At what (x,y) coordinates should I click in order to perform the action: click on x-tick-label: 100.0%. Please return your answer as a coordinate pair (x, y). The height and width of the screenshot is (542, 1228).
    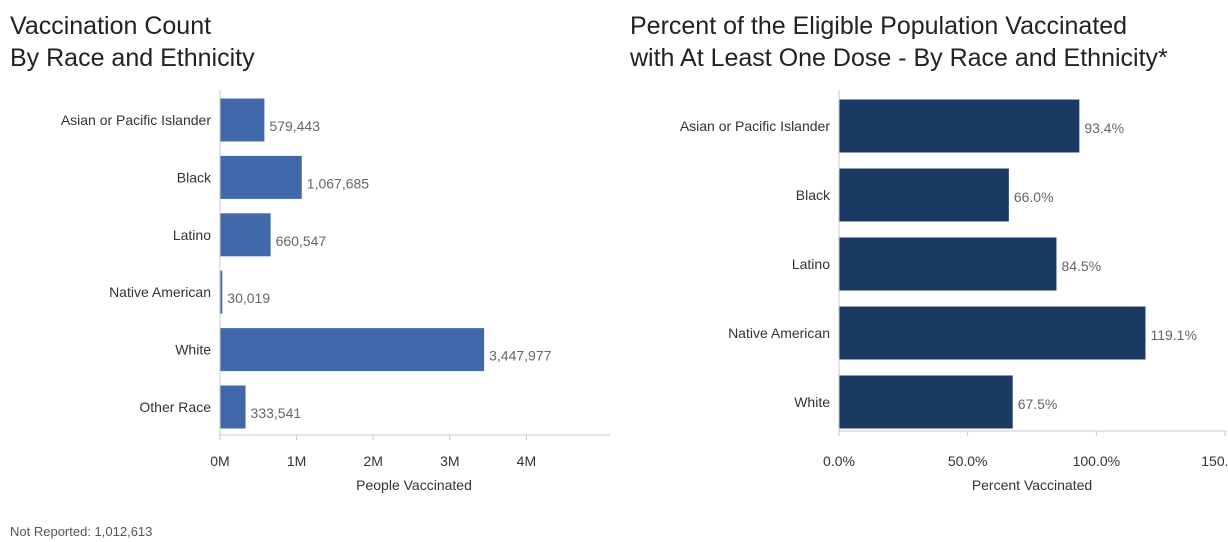
    Looking at the image, I should click on (1096, 461).